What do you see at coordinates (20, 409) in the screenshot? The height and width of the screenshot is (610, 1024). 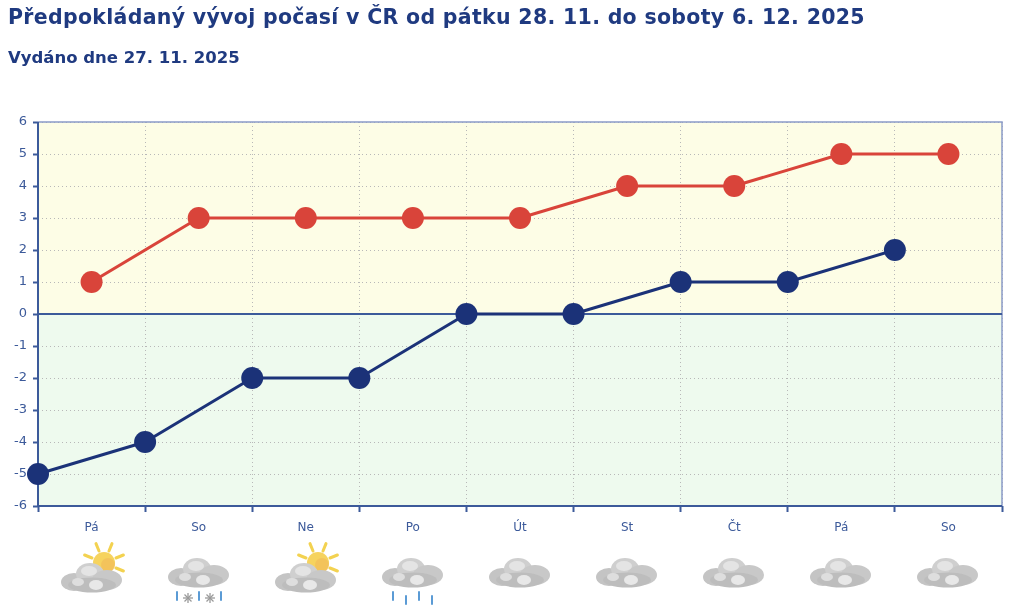 I see `y-tick-label: -3` at bounding box center [20, 409].